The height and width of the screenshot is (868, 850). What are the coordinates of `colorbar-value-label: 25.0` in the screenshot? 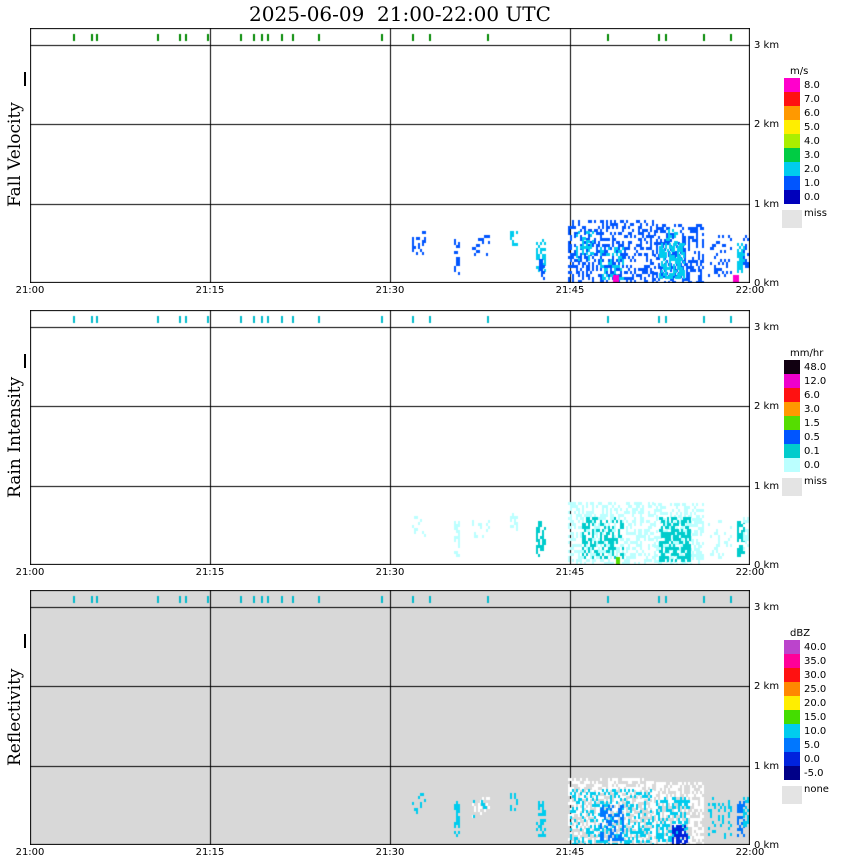 It's located at (815, 689).